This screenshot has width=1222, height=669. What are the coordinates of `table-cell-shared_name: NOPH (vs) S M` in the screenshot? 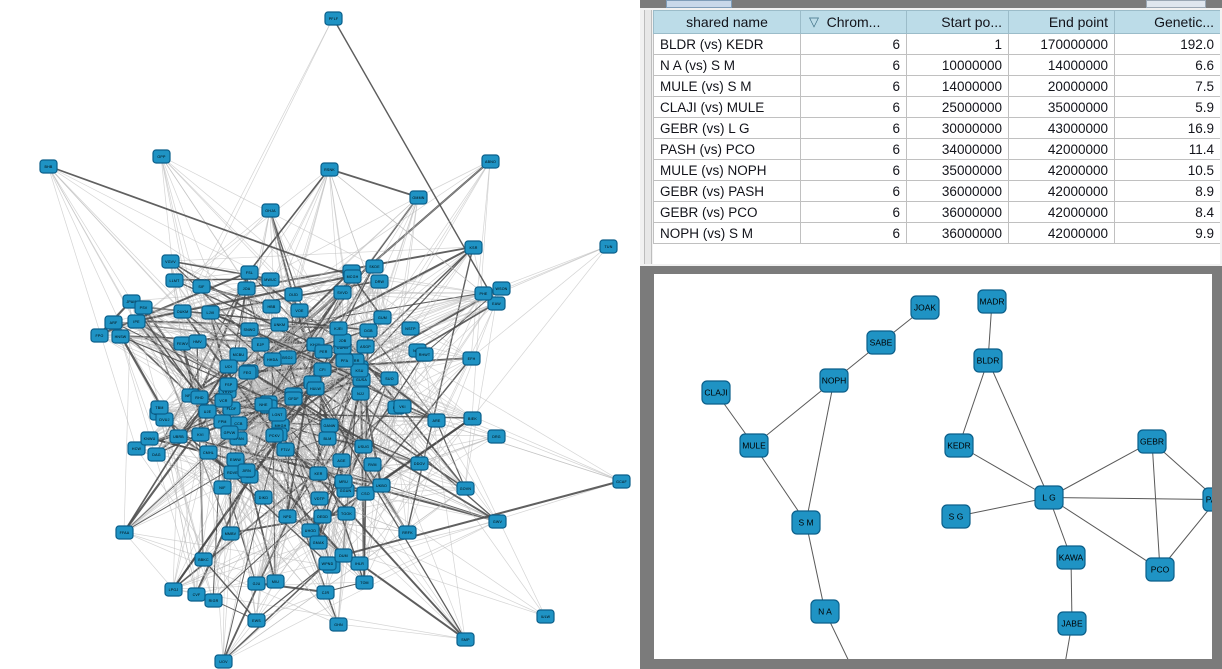 It's located at (727, 233).